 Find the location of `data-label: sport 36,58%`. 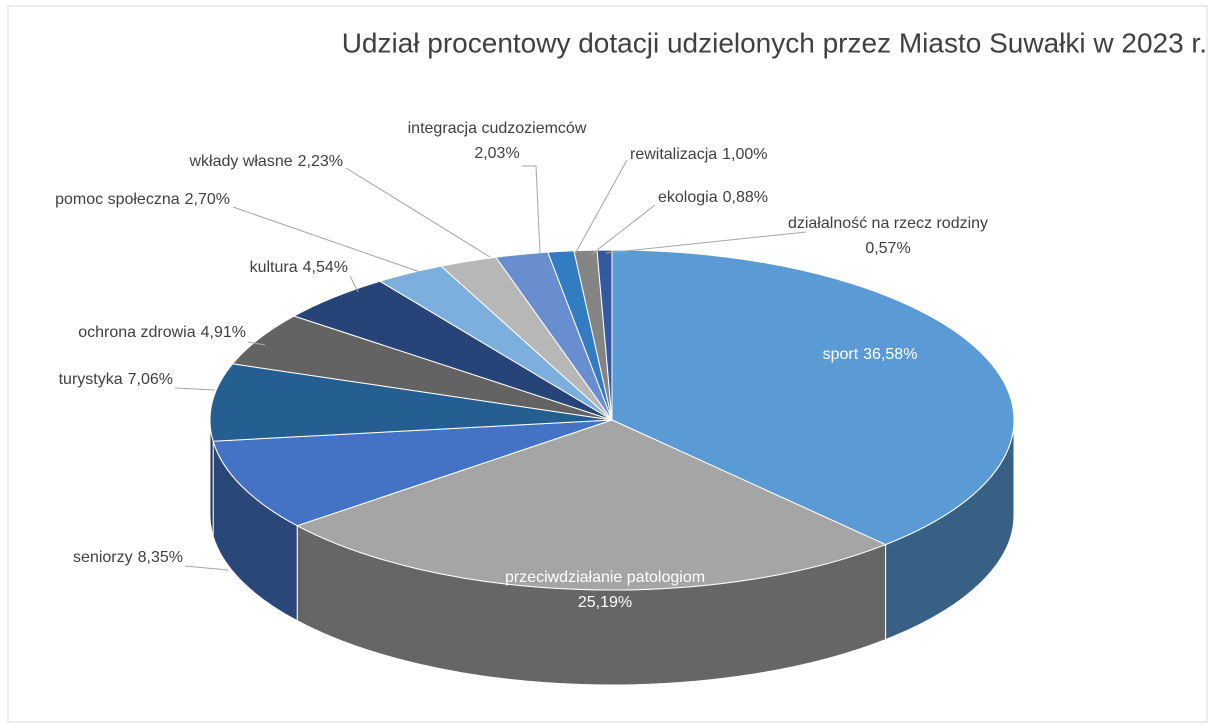

data-label: sport 36,58% is located at coordinates (870, 354).